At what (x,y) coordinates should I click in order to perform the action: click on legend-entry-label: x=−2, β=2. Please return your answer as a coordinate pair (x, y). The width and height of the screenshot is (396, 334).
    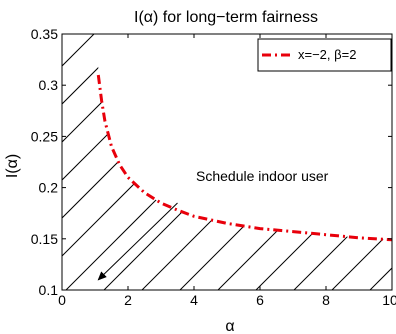
    Looking at the image, I should click on (327, 54).